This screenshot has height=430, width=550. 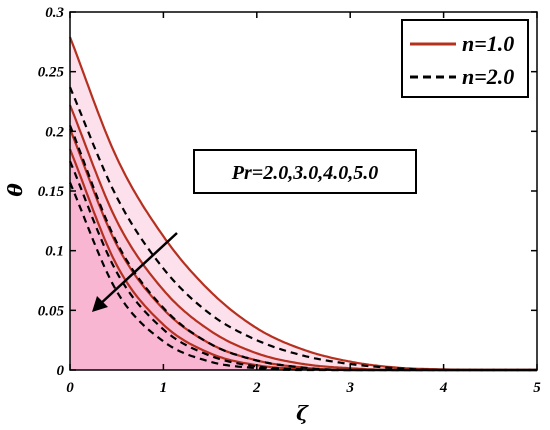 What do you see at coordinates (488, 76) in the screenshot?
I see `legend-label-n2: n=2.0` at bounding box center [488, 76].